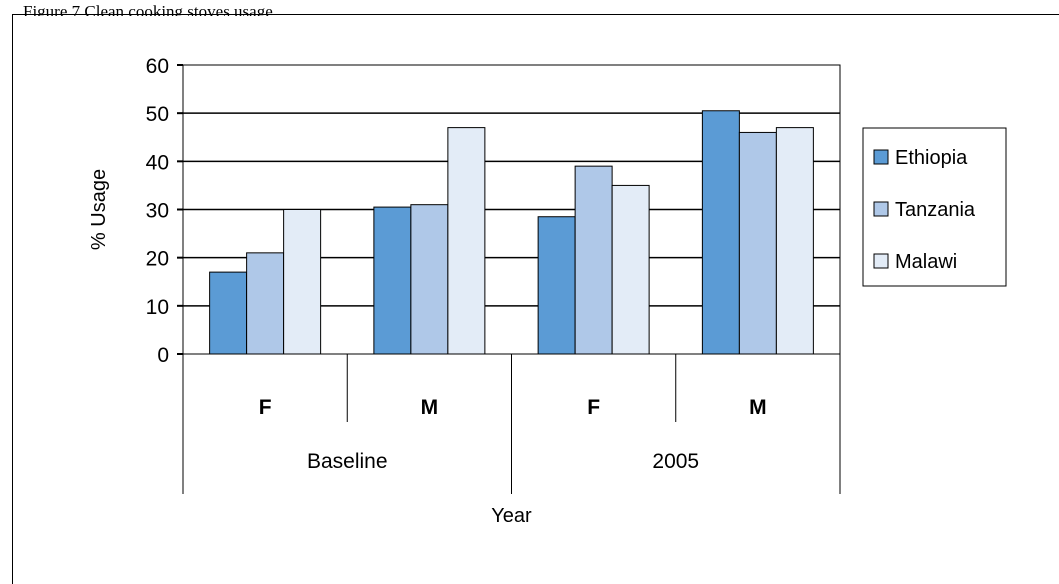 Image resolution: width=1059 pixels, height=584 pixels. I want to click on legend-swatch-tanzania, so click(881, 209).